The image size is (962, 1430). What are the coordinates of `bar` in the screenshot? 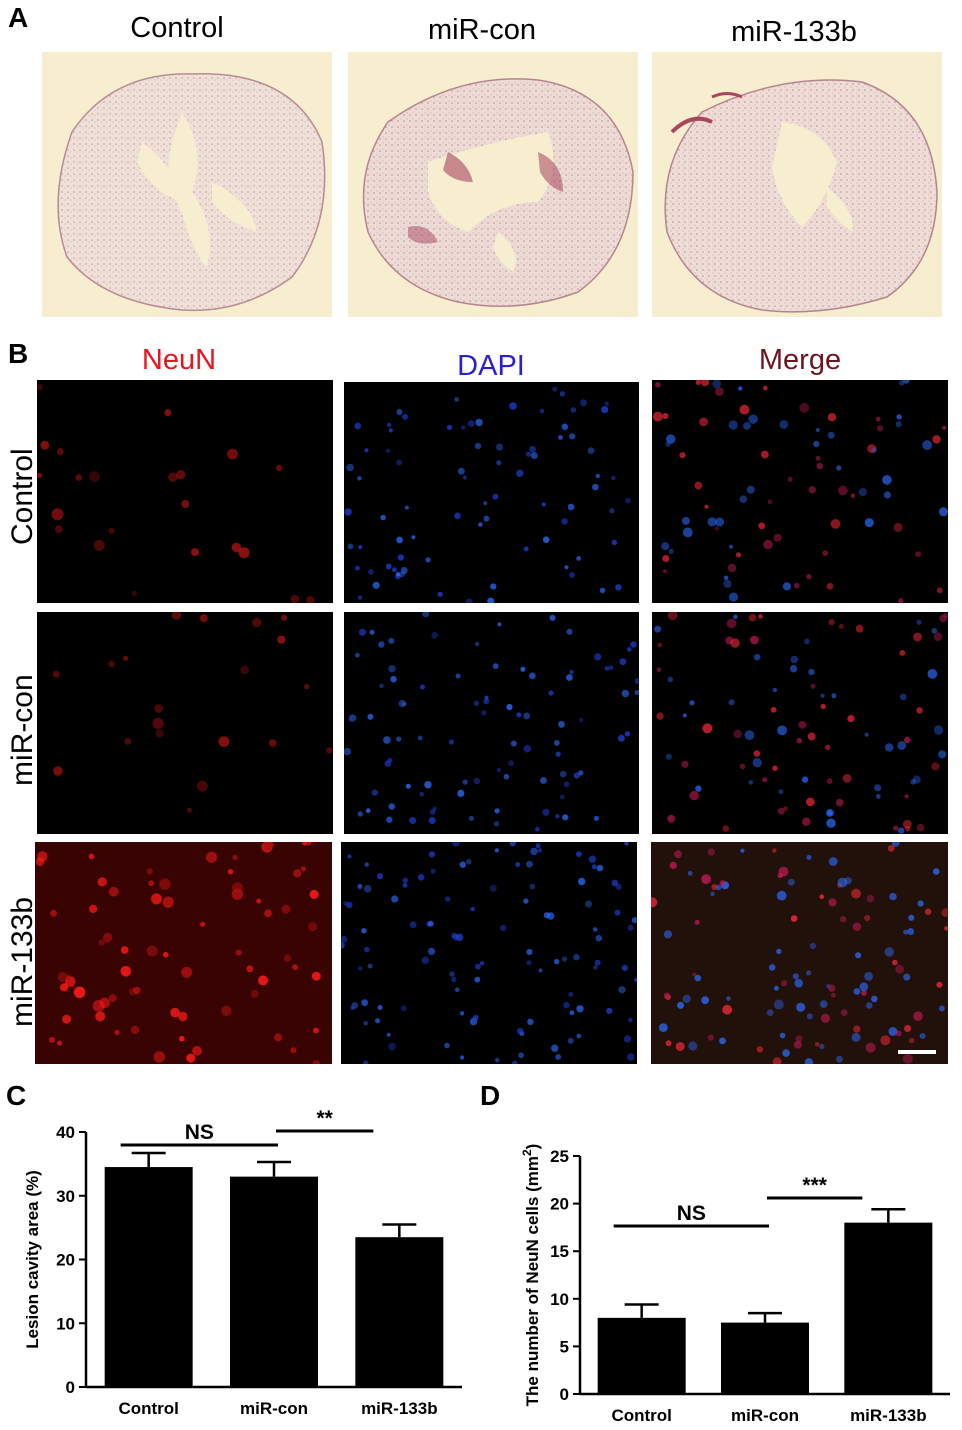 It's located at (274, 1281).